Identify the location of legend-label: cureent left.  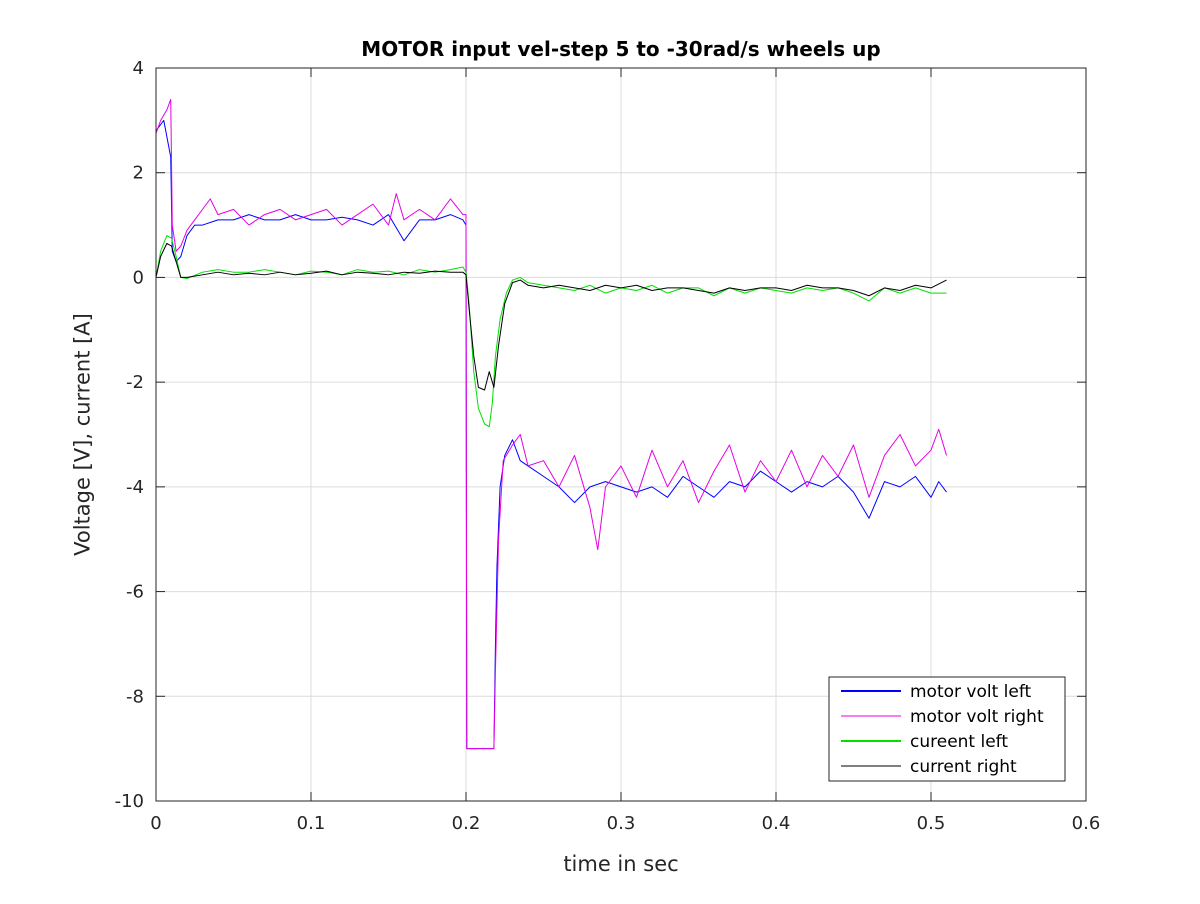
(959, 742).